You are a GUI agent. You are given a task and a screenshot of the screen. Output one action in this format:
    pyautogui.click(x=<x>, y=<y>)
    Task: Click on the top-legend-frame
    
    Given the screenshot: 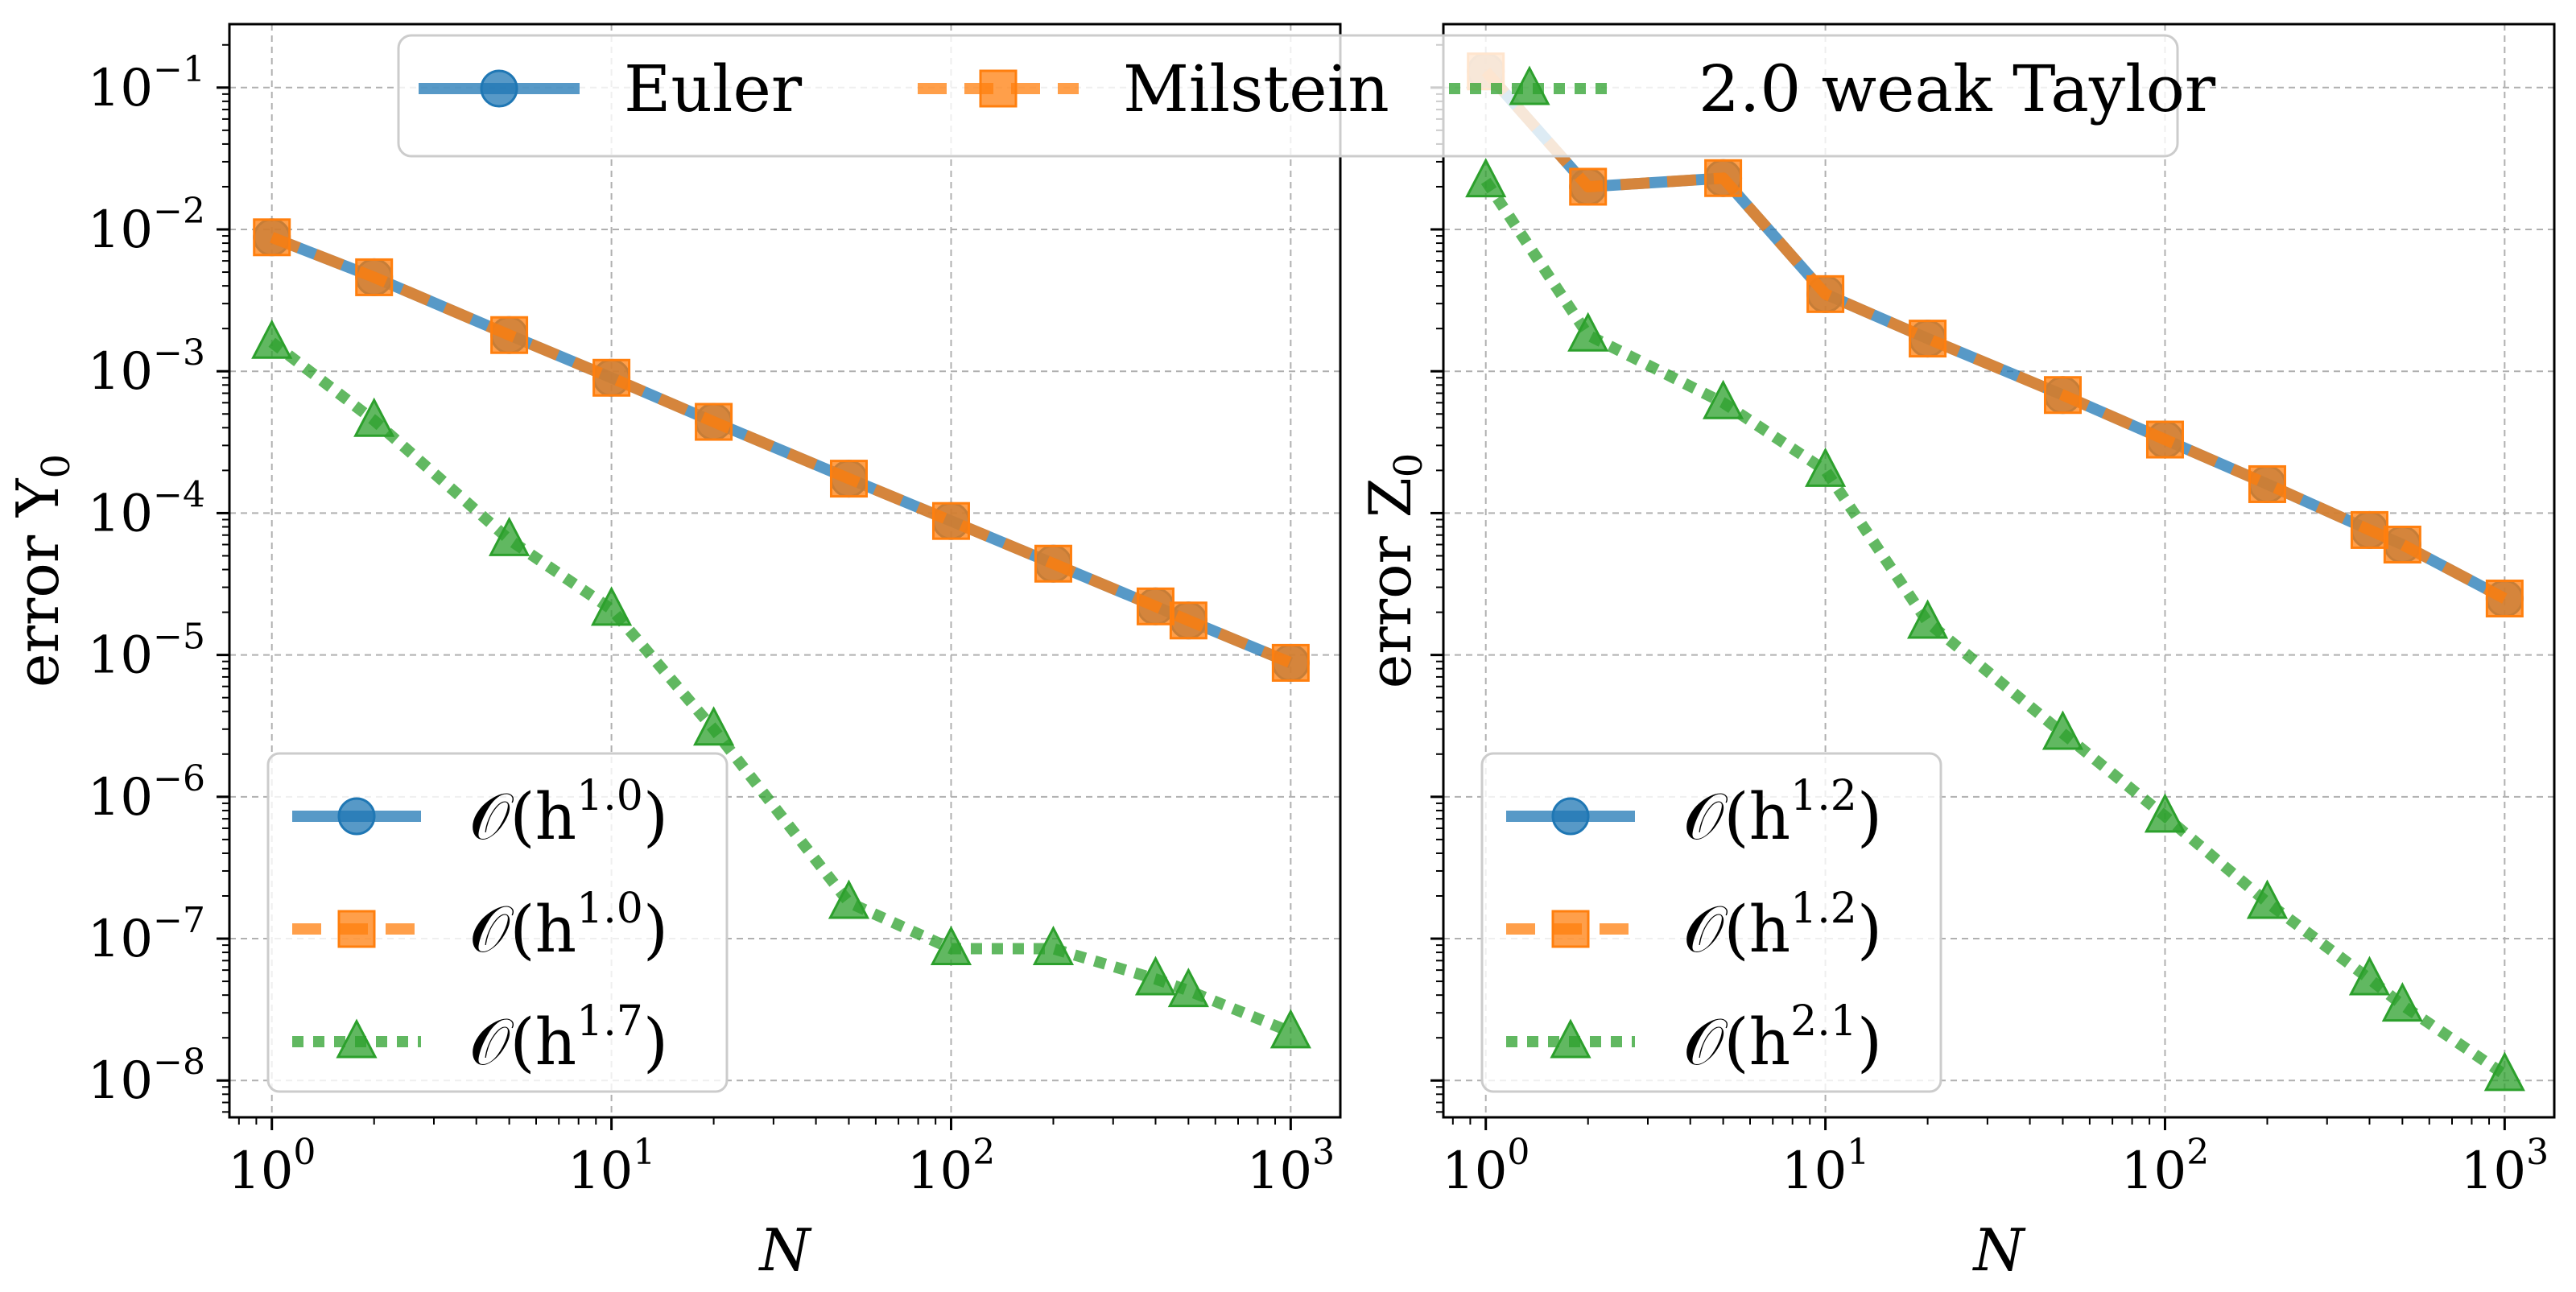 What is the action you would take?
    pyautogui.click(x=1288, y=96)
    